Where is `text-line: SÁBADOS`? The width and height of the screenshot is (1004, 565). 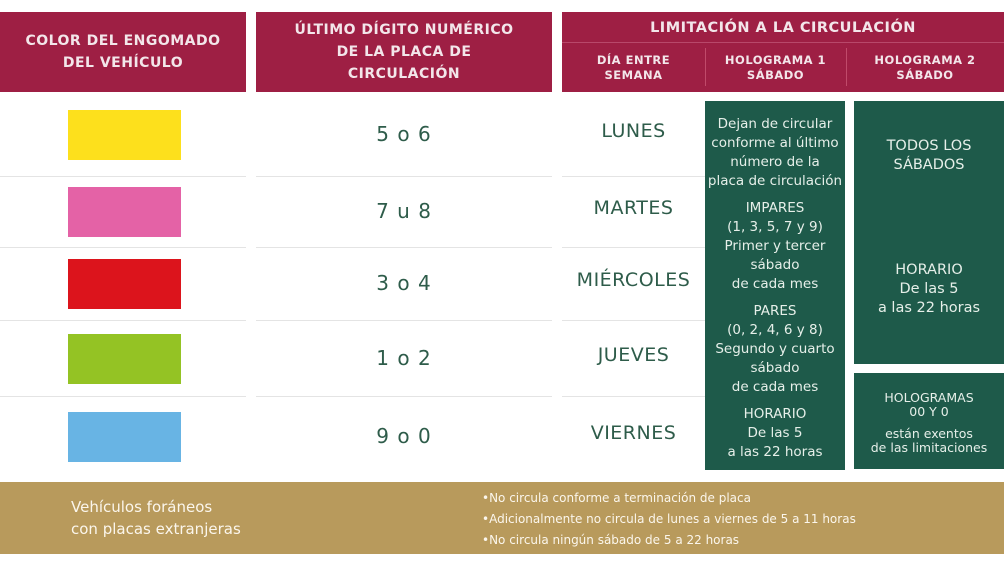
text-line: SÁBADOS is located at coordinates (929, 165).